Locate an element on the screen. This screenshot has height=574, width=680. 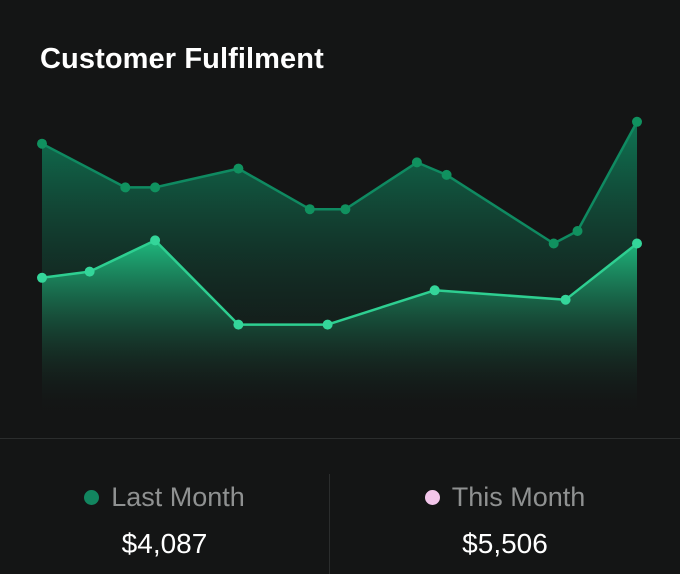
legend-last-month: Last Month $4,087 is located at coordinates (164, 520).